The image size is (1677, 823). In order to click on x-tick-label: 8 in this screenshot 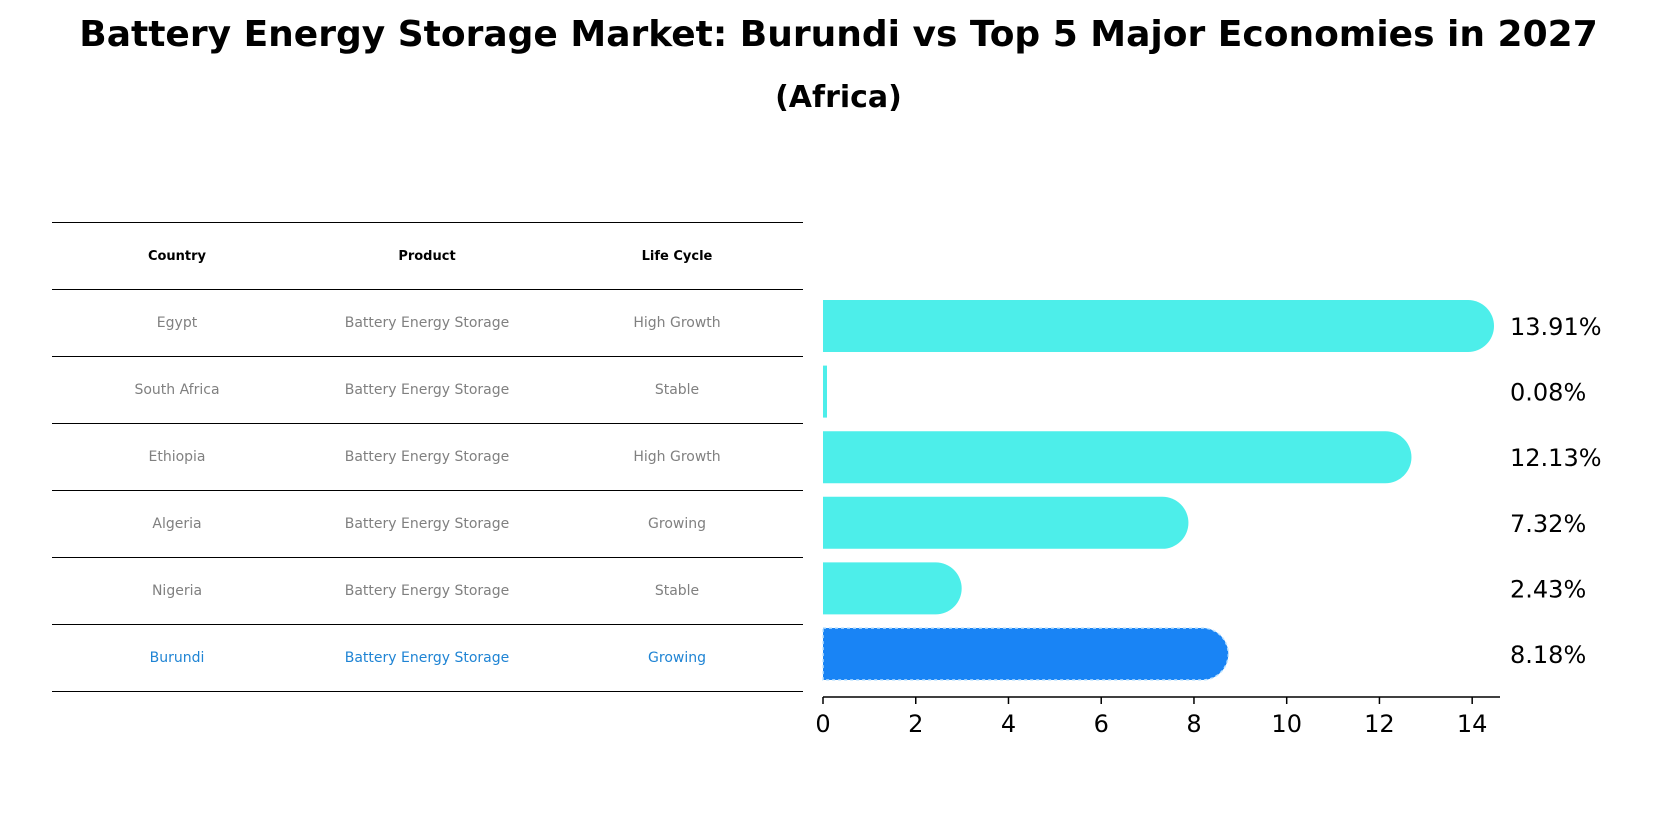, I will do `click(1193, 724)`.